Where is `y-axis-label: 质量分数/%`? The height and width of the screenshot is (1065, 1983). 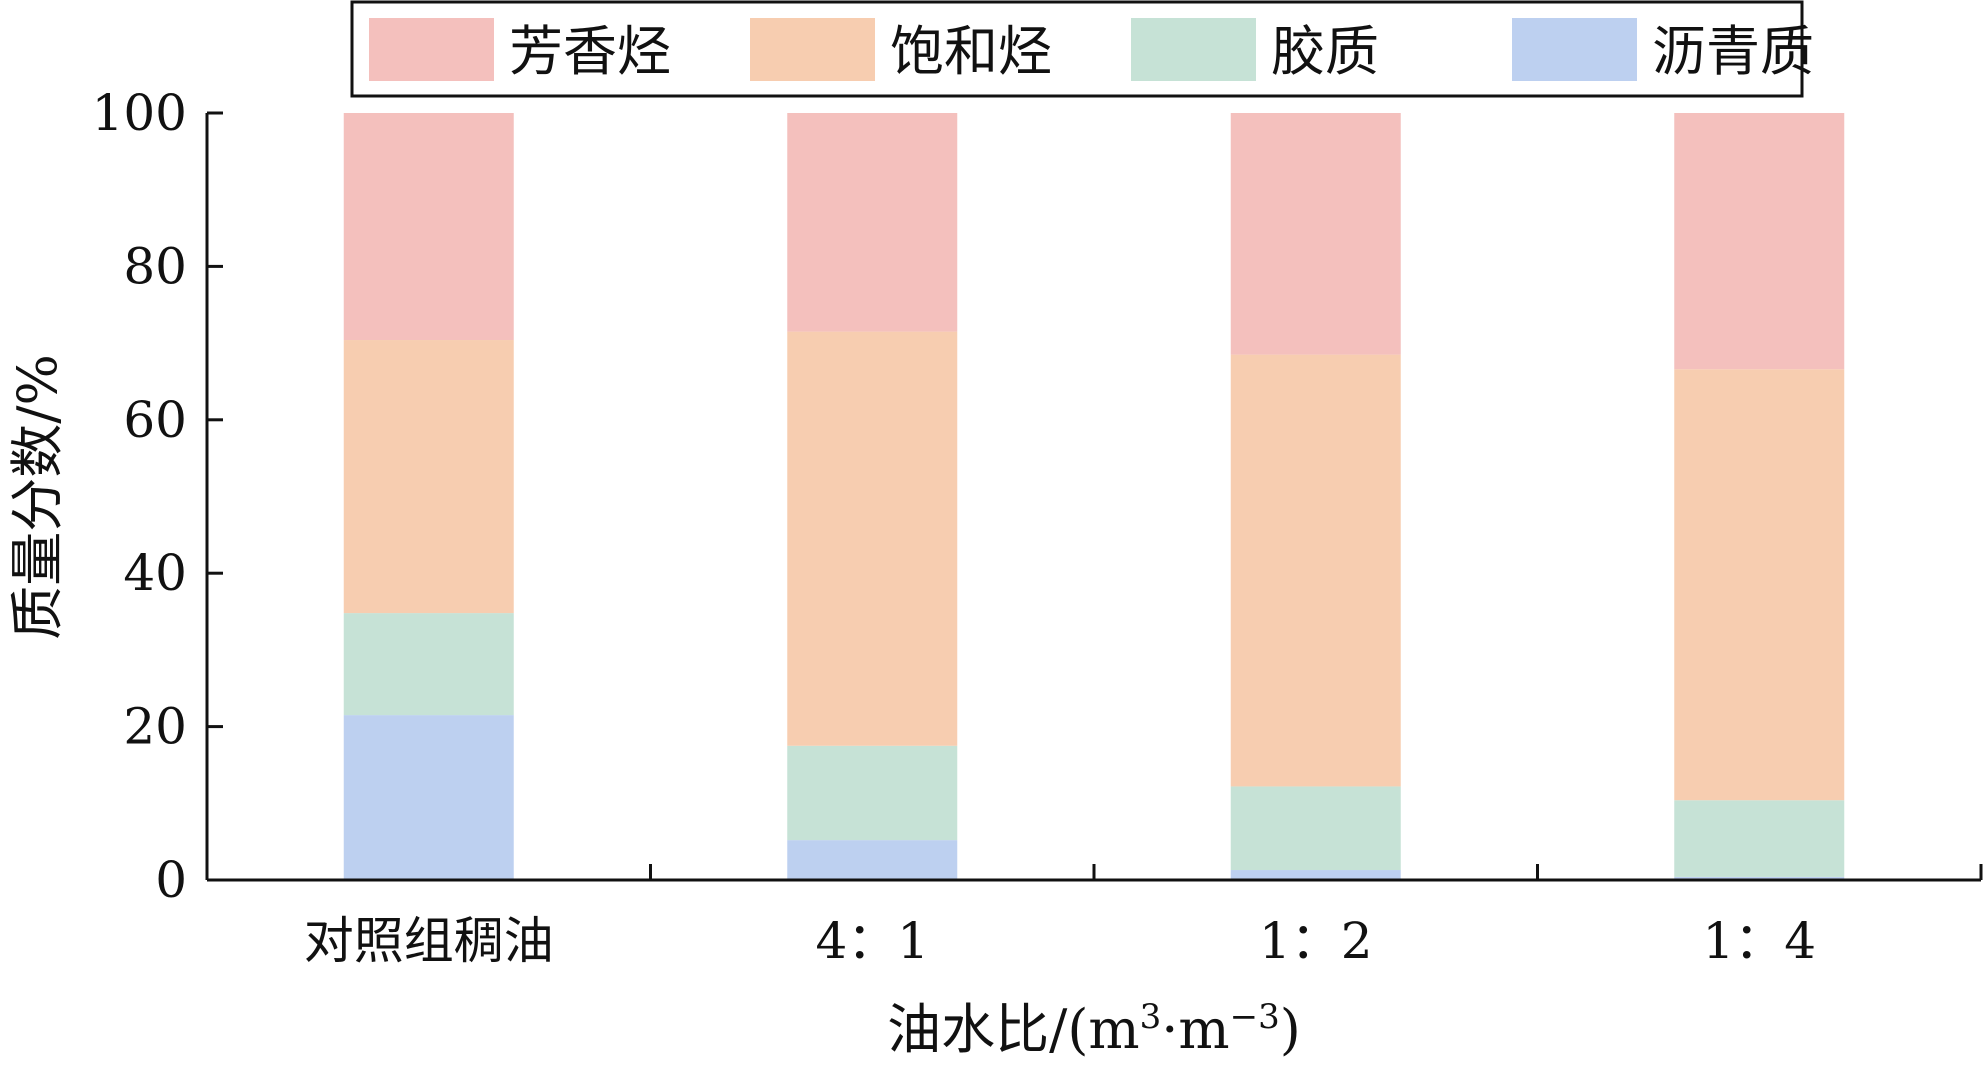
y-axis-label: 质量分数/% is located at coordinates (37, 497).